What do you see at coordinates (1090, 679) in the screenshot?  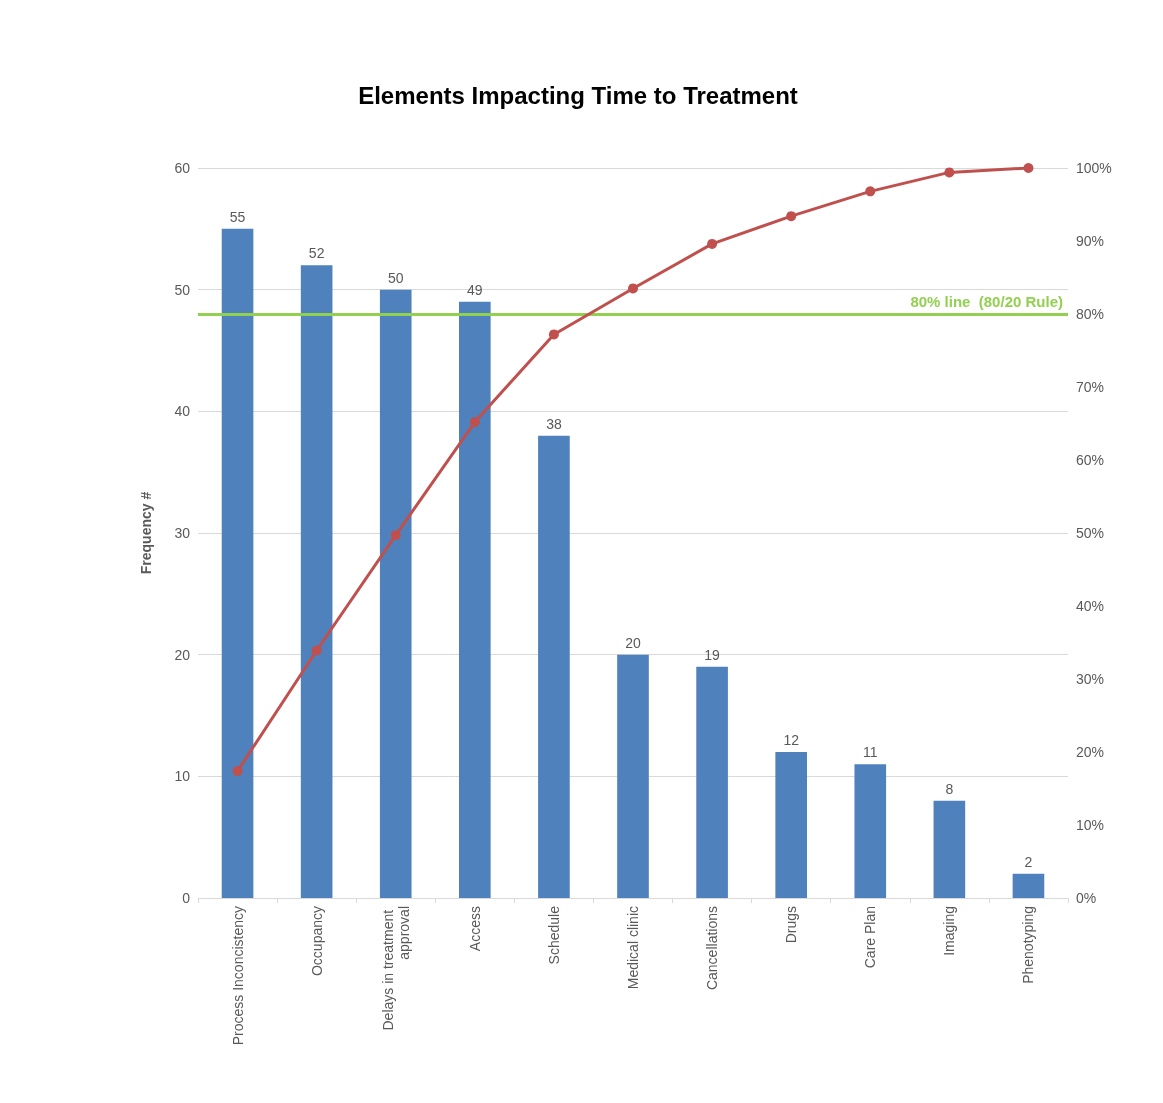 I see `y2-tick-label: 30%` at bounding box center [1090, 679].